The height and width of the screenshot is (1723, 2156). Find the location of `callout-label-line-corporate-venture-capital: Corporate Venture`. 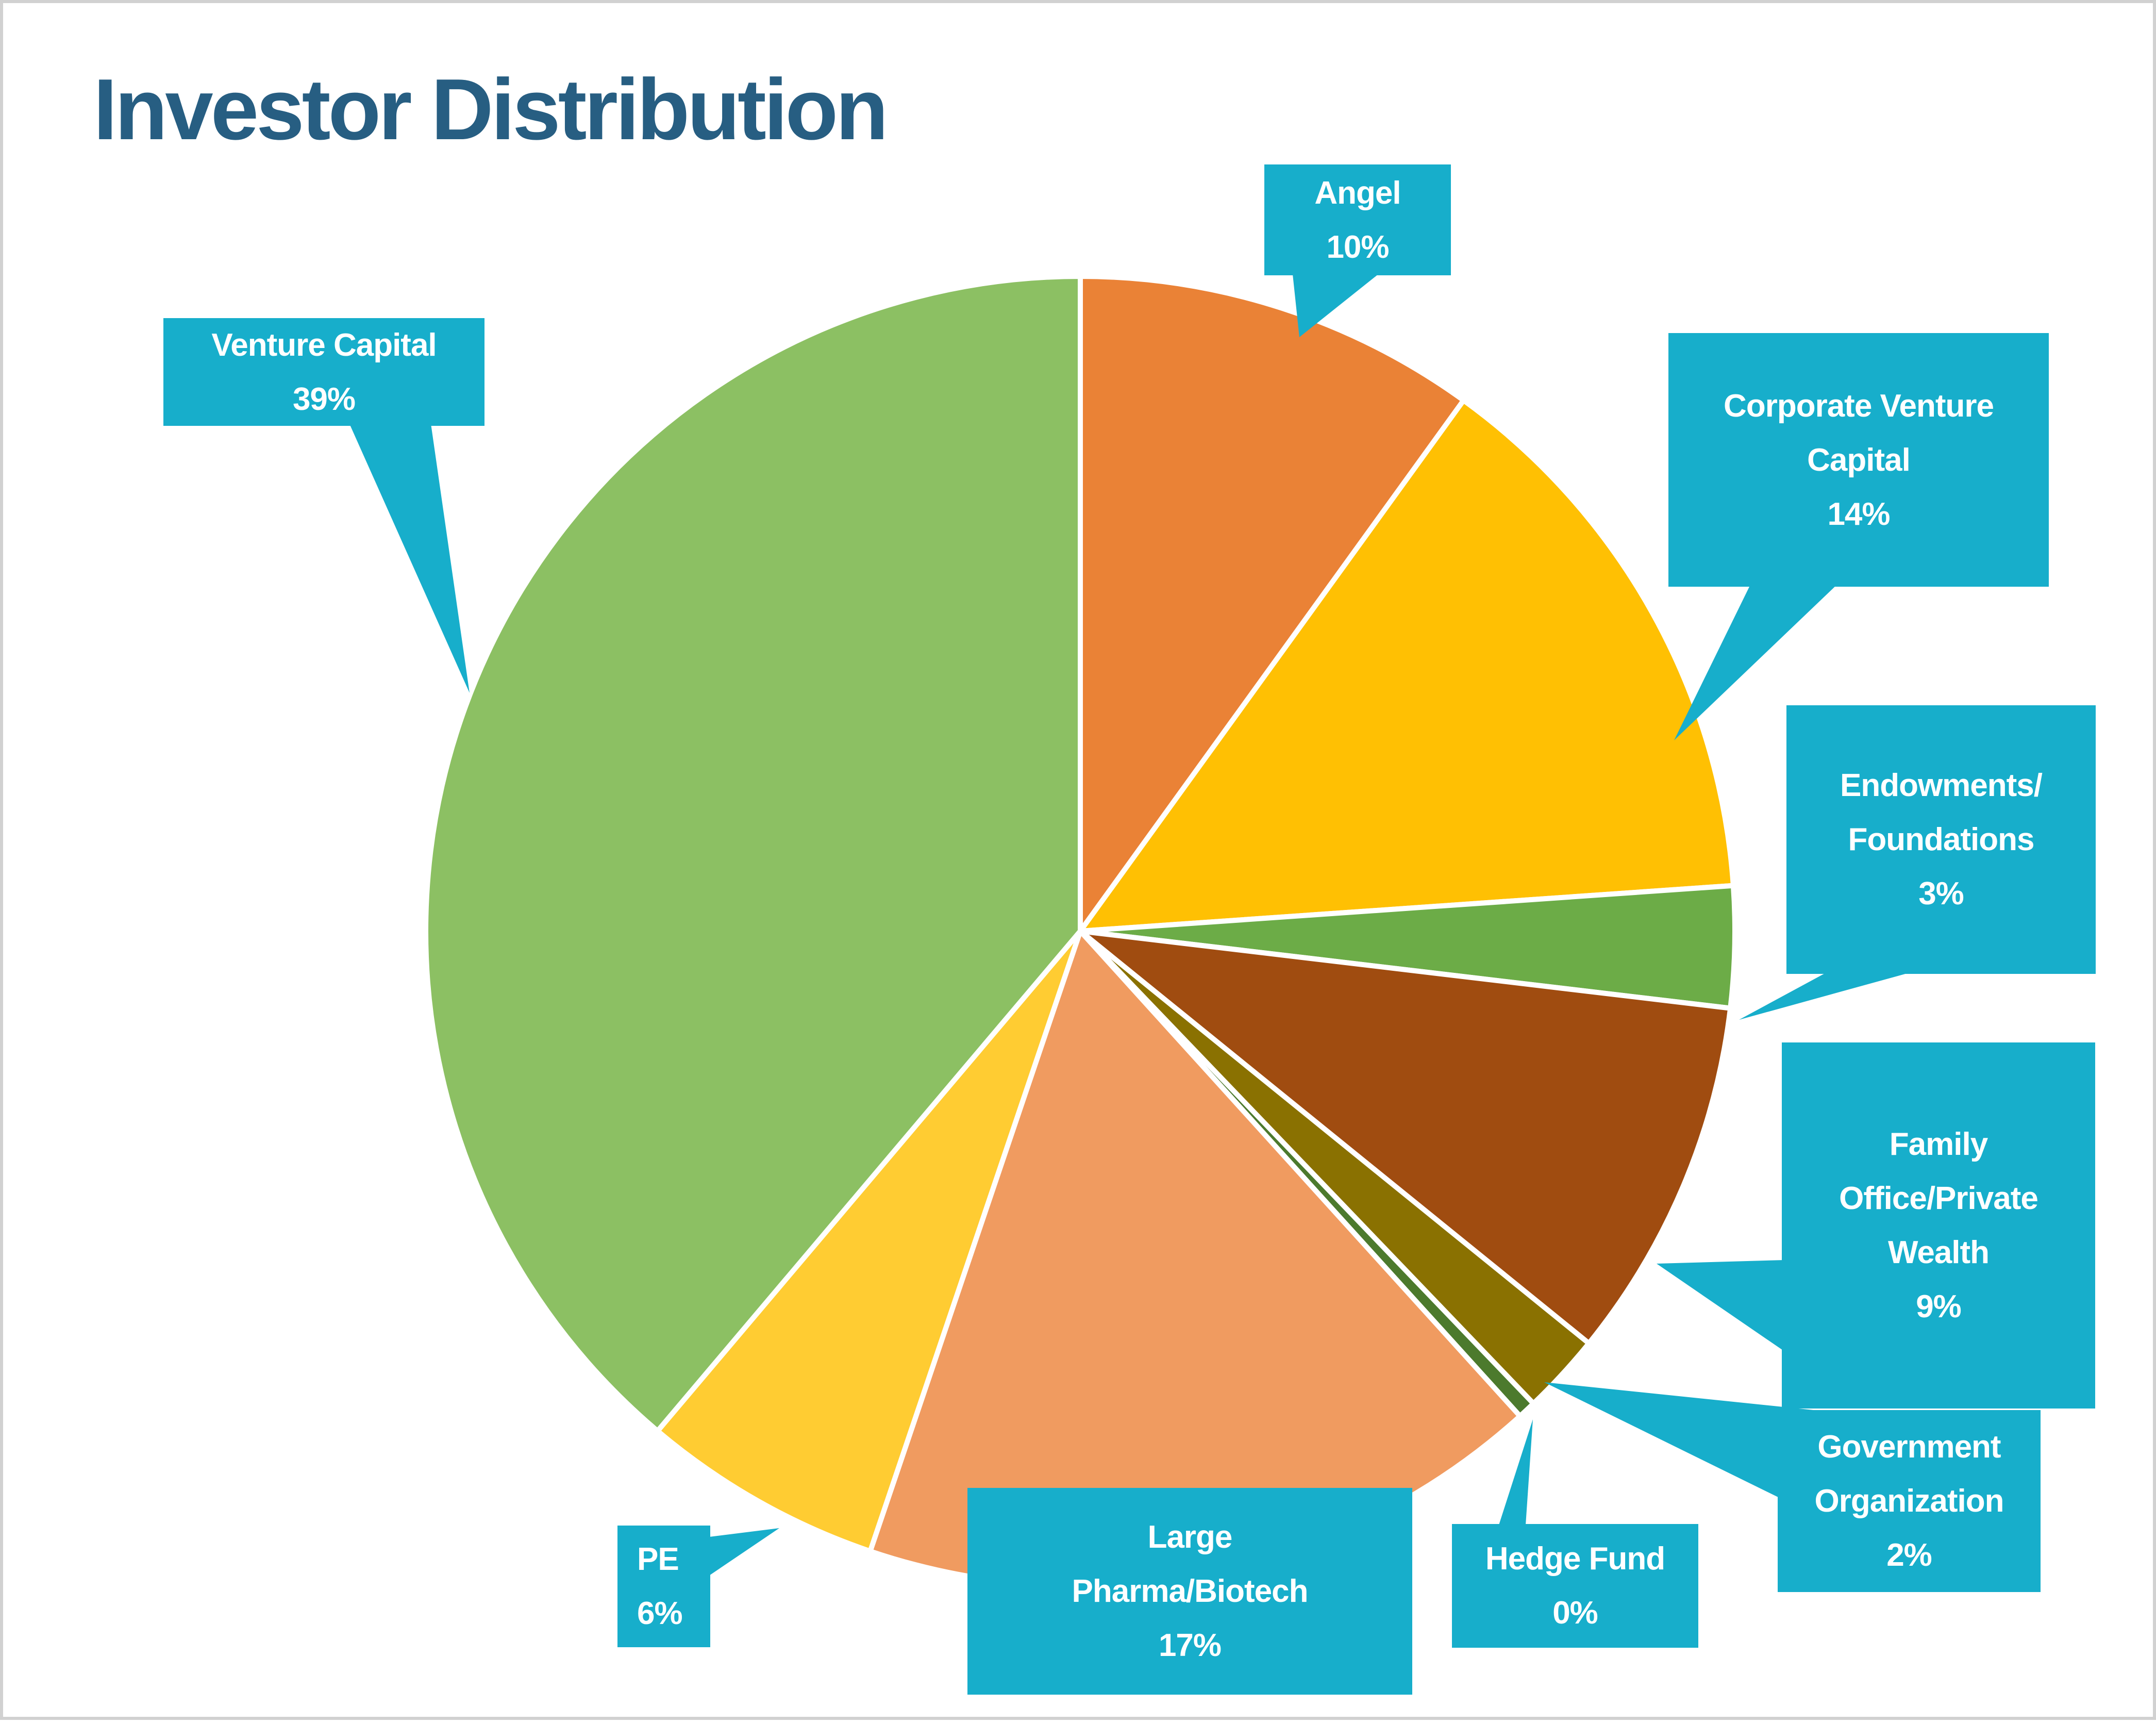

callout-label-line-corporate-venture-capital: Corporate Venture is located at coordinates (1859, 406).